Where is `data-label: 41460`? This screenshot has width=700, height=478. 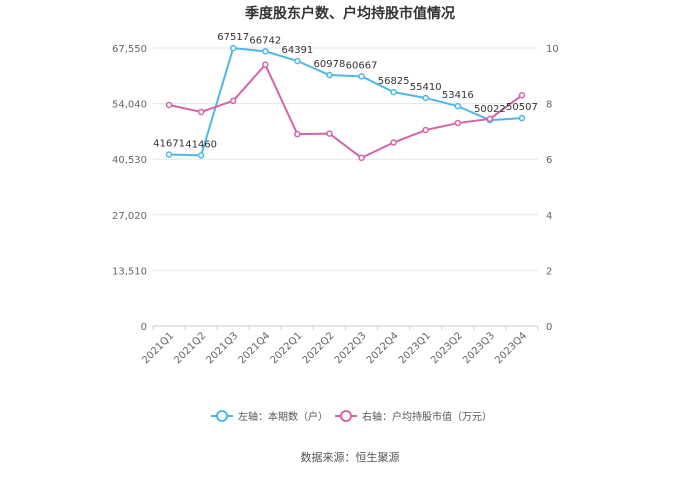 data-label: 41460 is located at coordinates (201, 144).